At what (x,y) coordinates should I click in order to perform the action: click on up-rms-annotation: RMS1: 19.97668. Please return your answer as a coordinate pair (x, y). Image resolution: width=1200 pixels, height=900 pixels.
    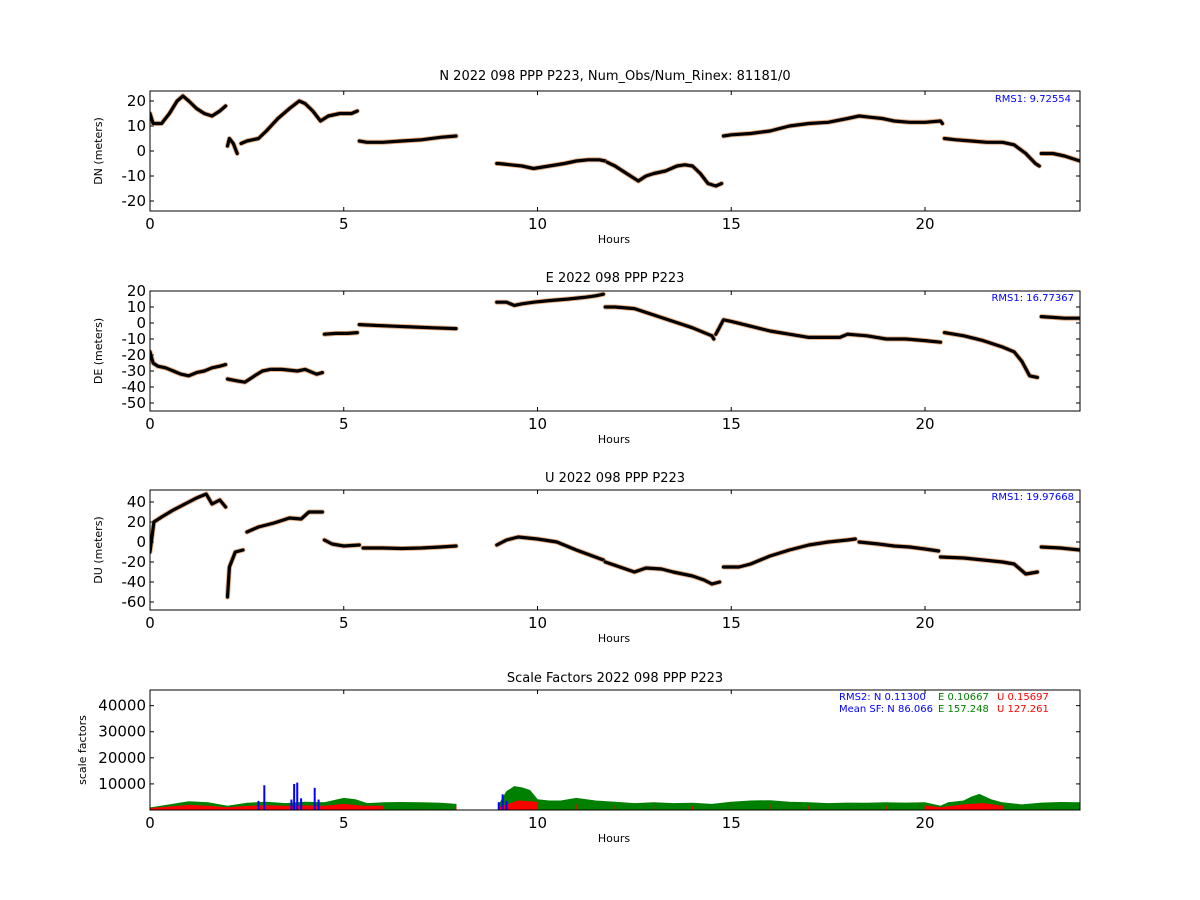
    Looking at the image, I should click on (1032, 497).